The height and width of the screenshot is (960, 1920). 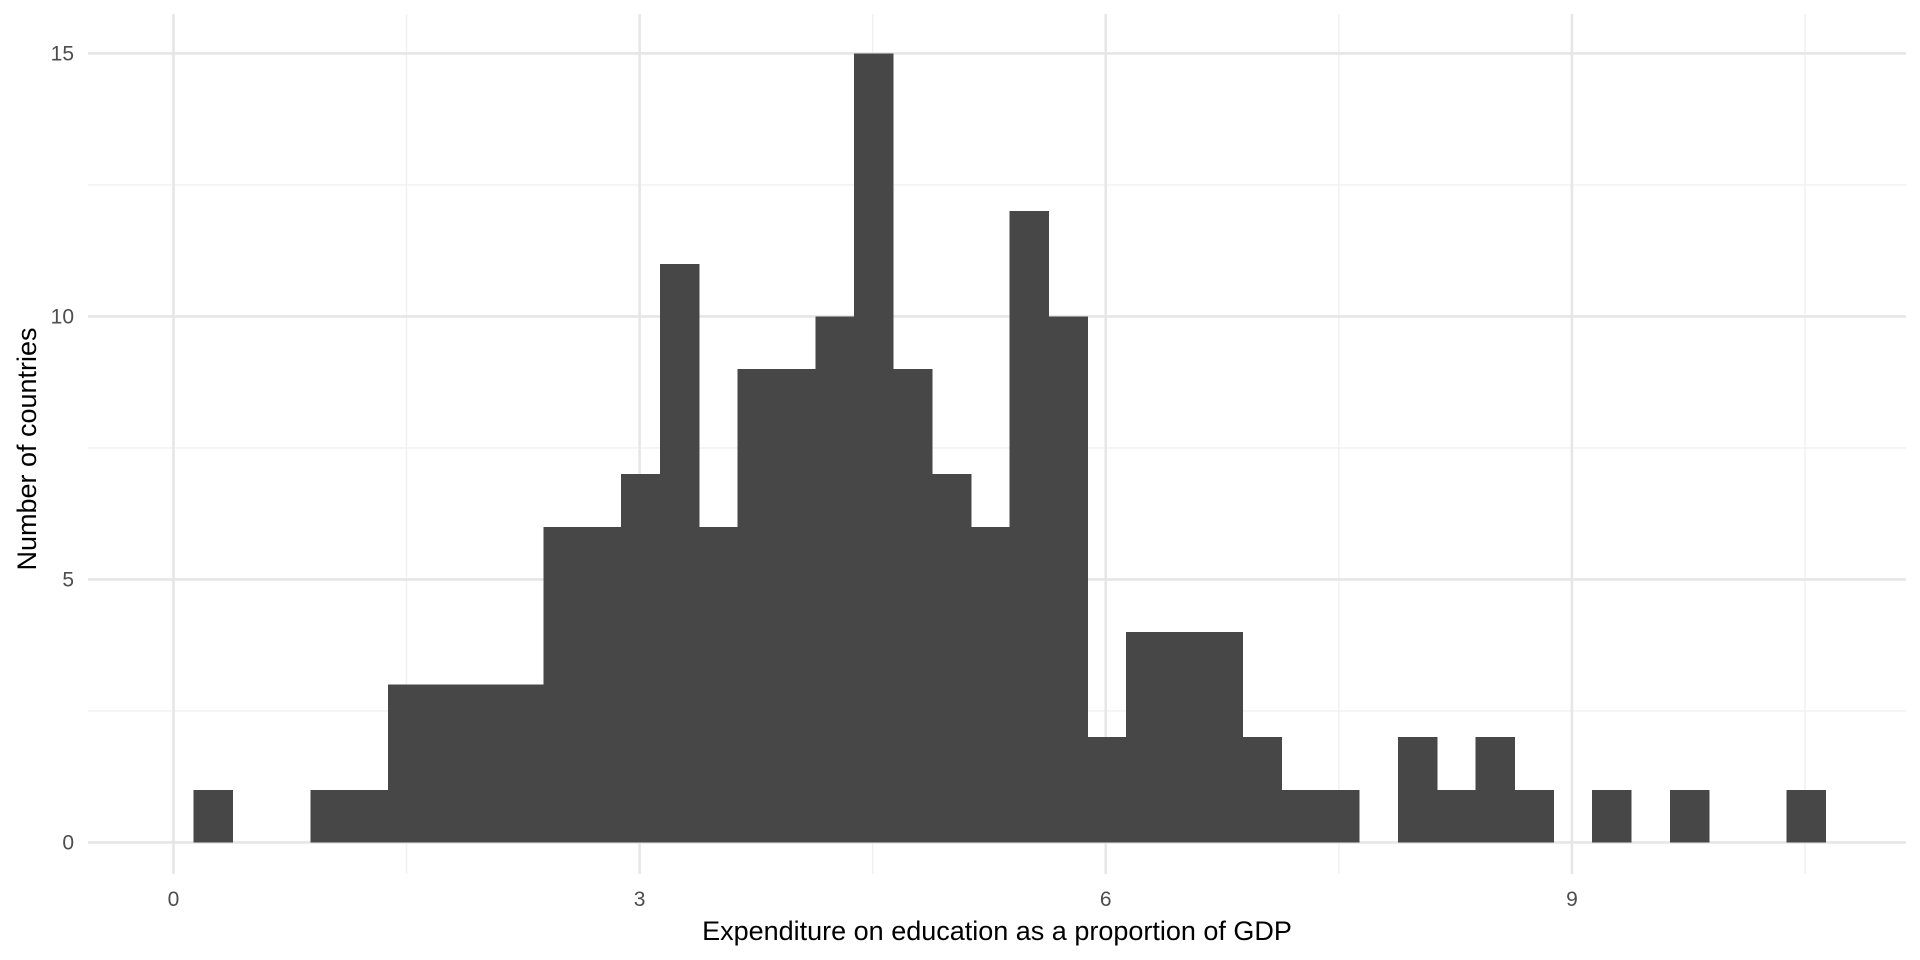 I want to click on y-tick-label: 15, so click(x=62, y=53).